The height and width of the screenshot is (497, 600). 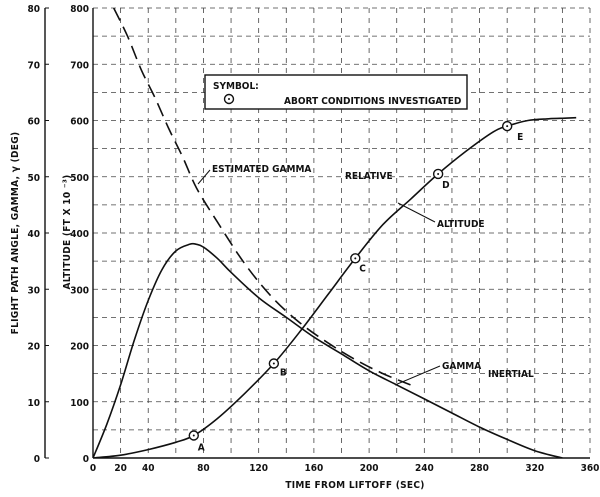 What do you see at coordinates (79, 290) in the screenshot?
I see `y-right-tick-label: 300` at bounding box center [79, 290].